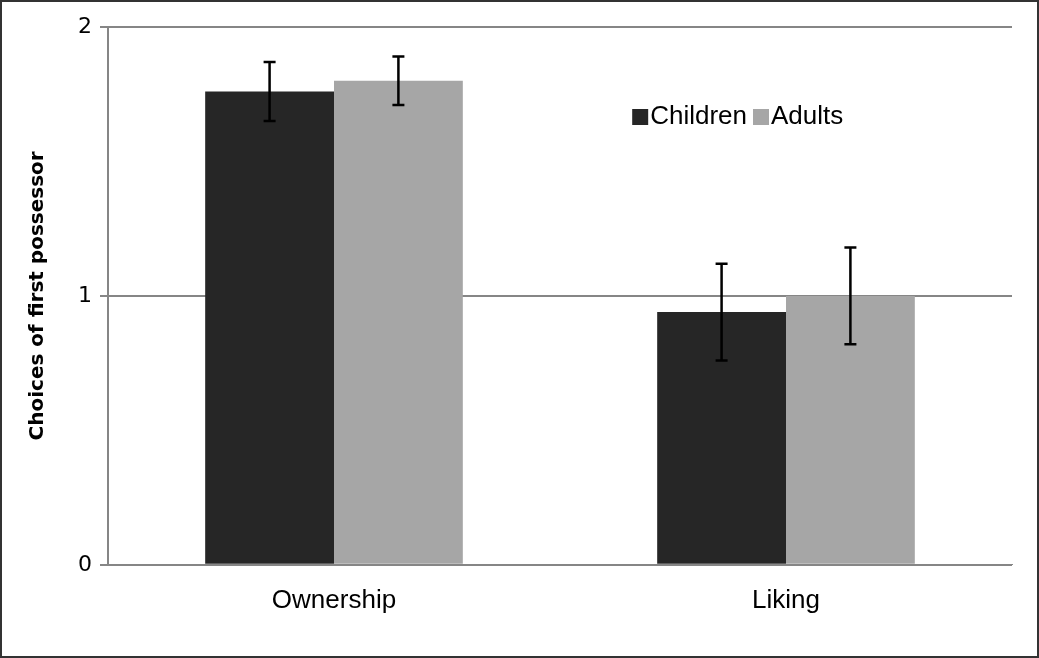  Describe the element at coordinates (36, 296) in the screenshot. I see `y-axis-title: Choices of first possessor` at that location.